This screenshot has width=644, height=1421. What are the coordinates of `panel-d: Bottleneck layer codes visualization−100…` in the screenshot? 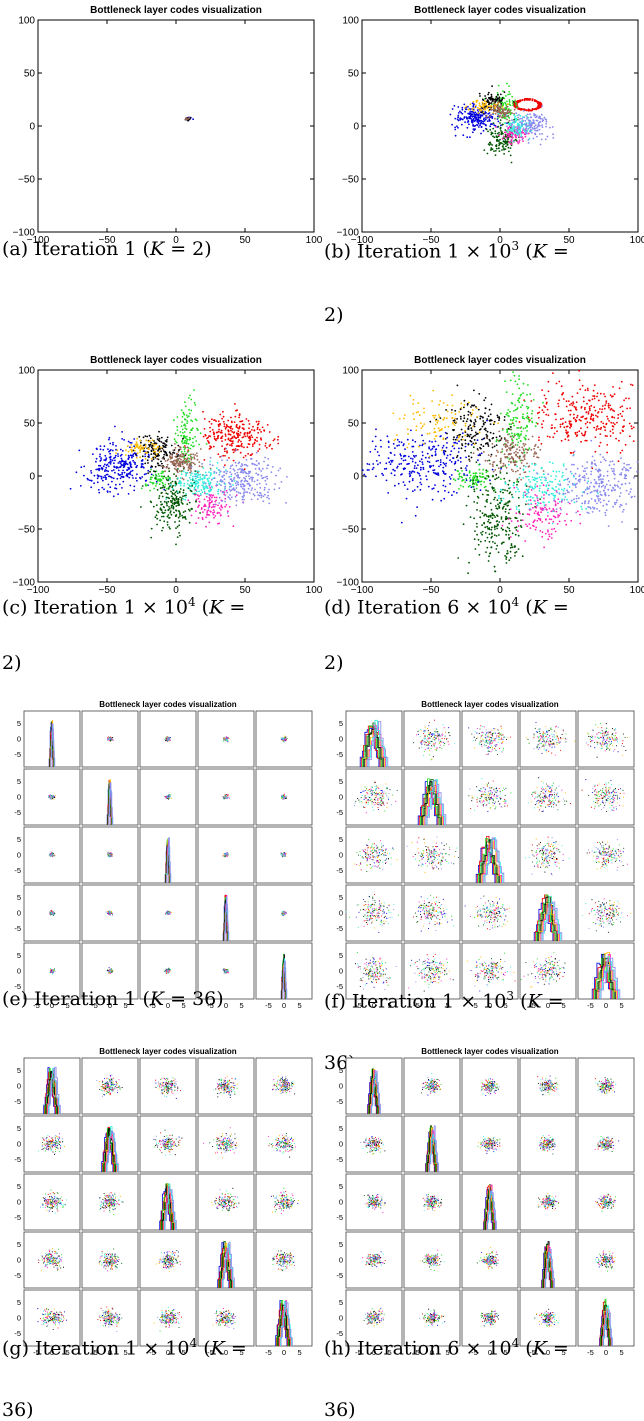 It's located at (483, 535).